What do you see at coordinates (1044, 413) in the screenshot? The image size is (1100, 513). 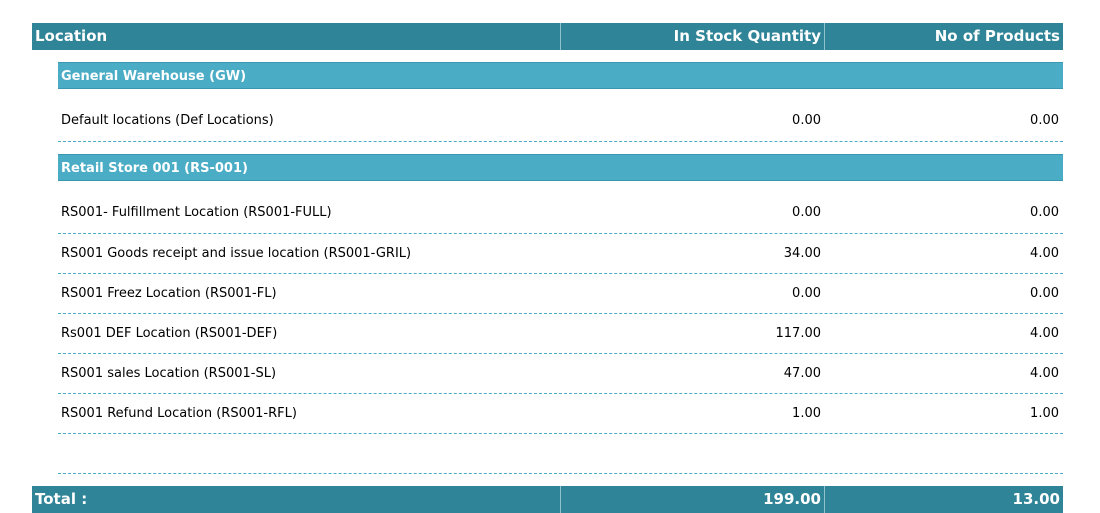 I see `row-products: 1.00` at bounding box center [1044, 413].